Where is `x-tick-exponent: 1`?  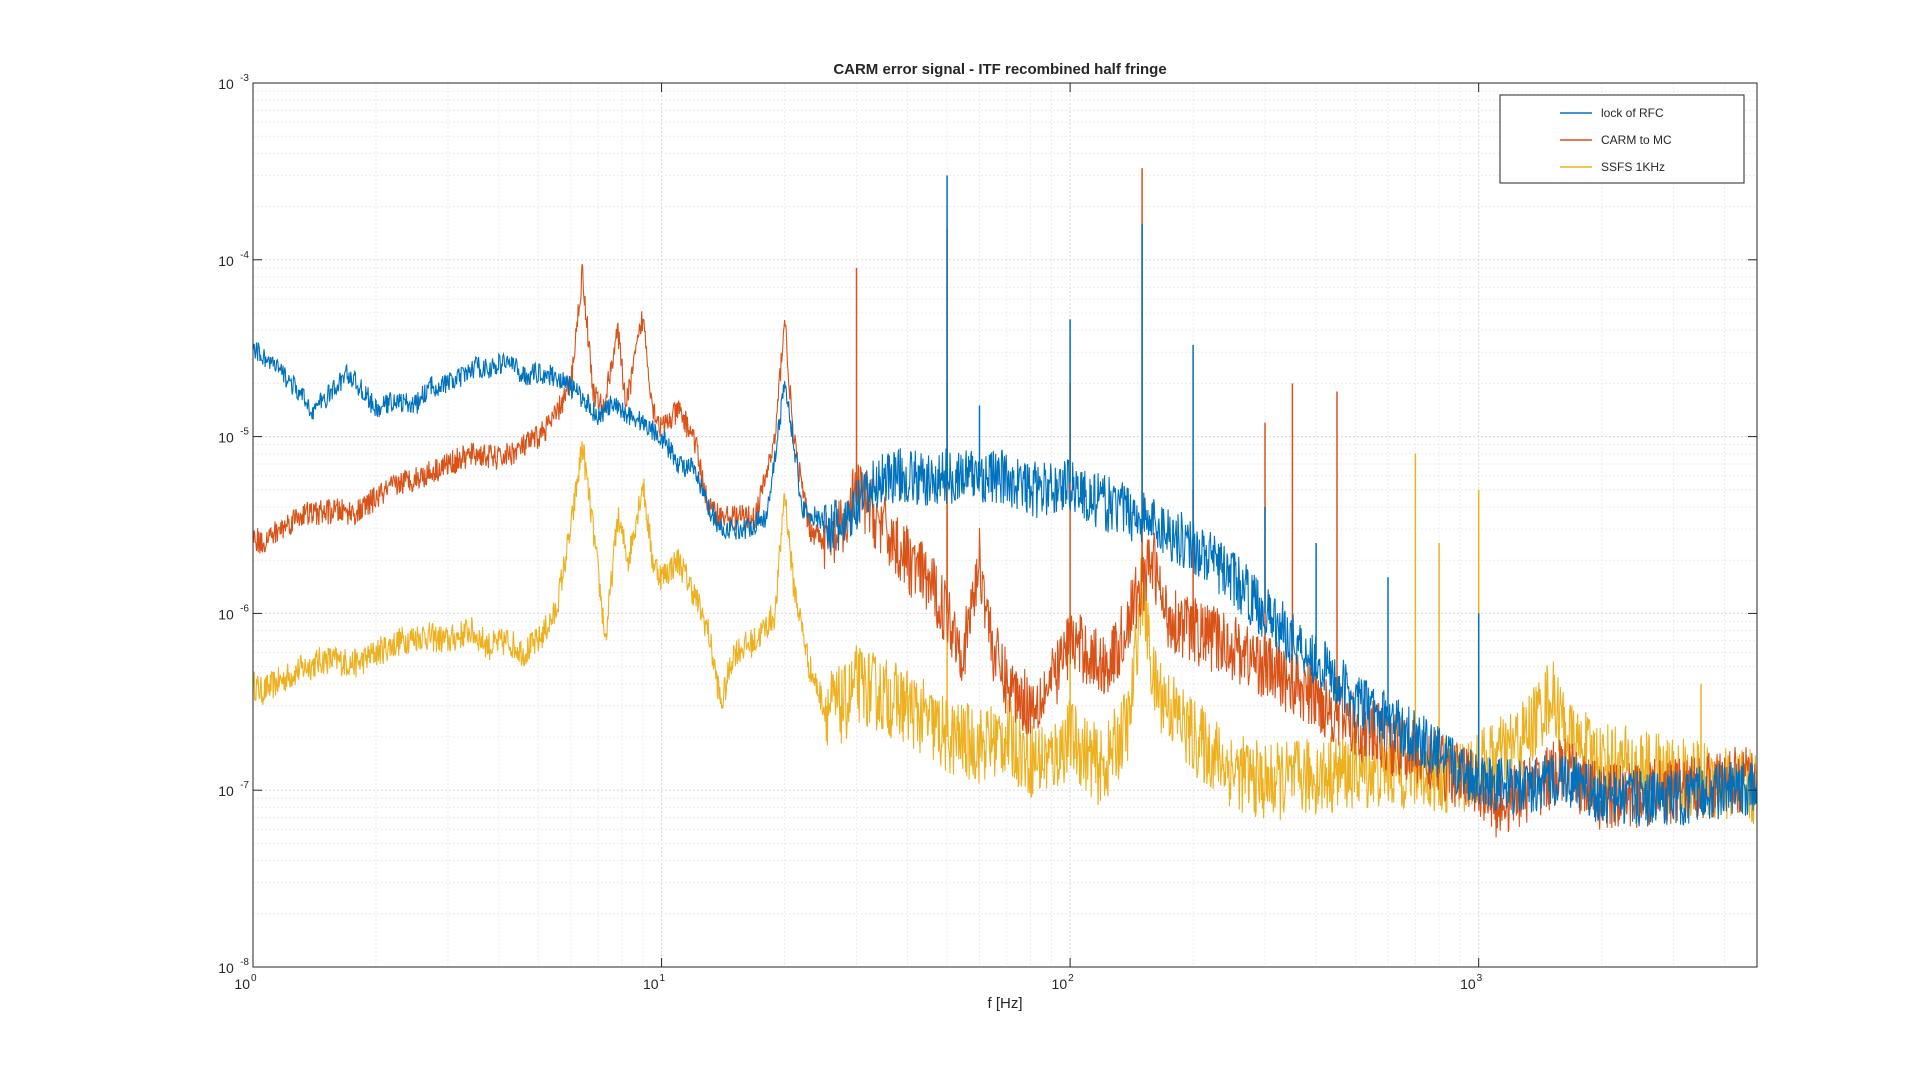
x-tick-exponent: 1 is located at coordinates (663, 978).